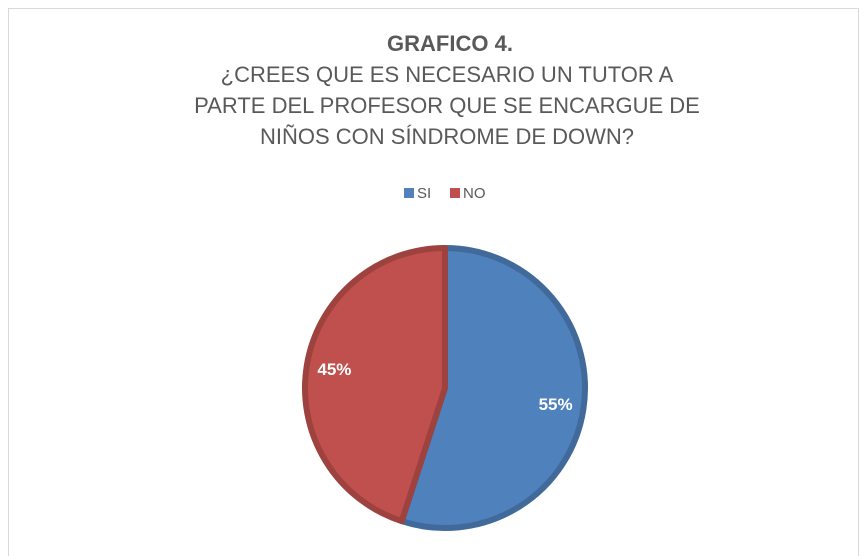  Describe the element at coordinates (447, 136) in the screenshot. I see `chart-subtitle: NIÑOS CON SÍNDROME DE DOWN?` at that location.